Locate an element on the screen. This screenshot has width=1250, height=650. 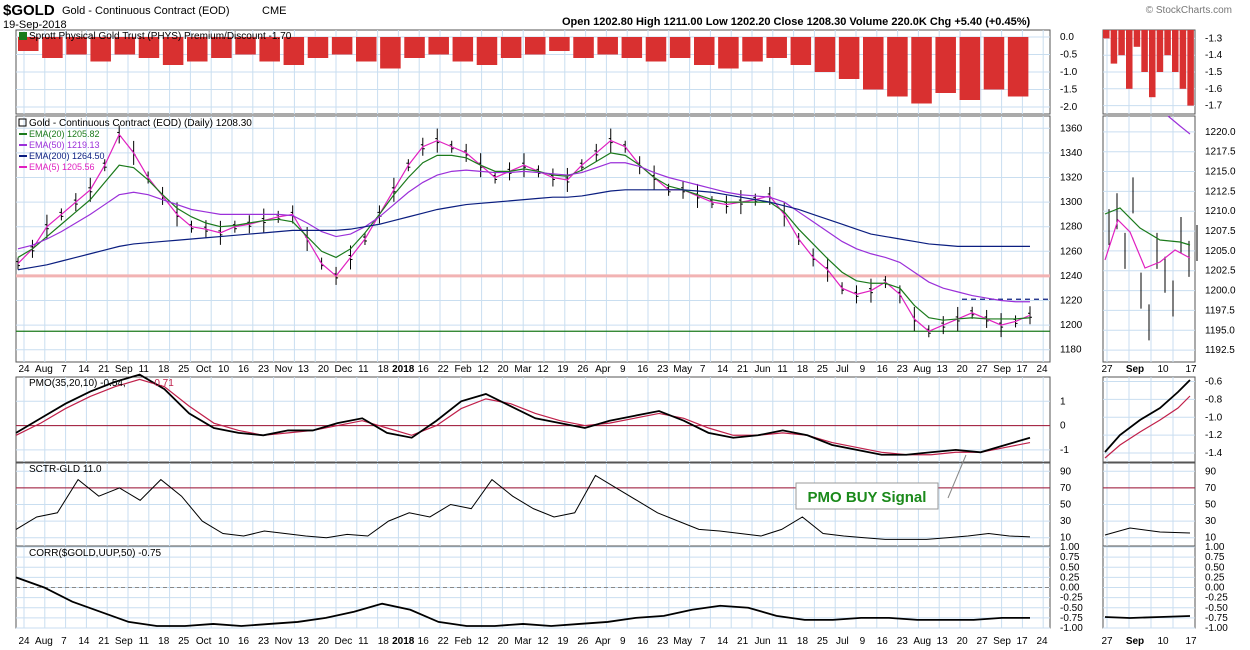
y-tick-label: 10 is located at coordinates (1066, 538).